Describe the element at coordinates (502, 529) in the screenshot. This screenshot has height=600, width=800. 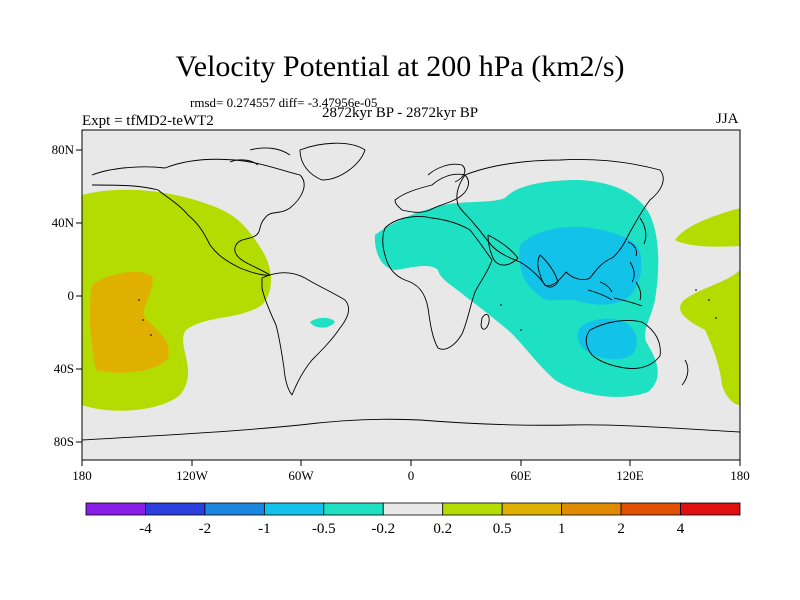
I see `colorbar-level-label: 0.5` at that location.